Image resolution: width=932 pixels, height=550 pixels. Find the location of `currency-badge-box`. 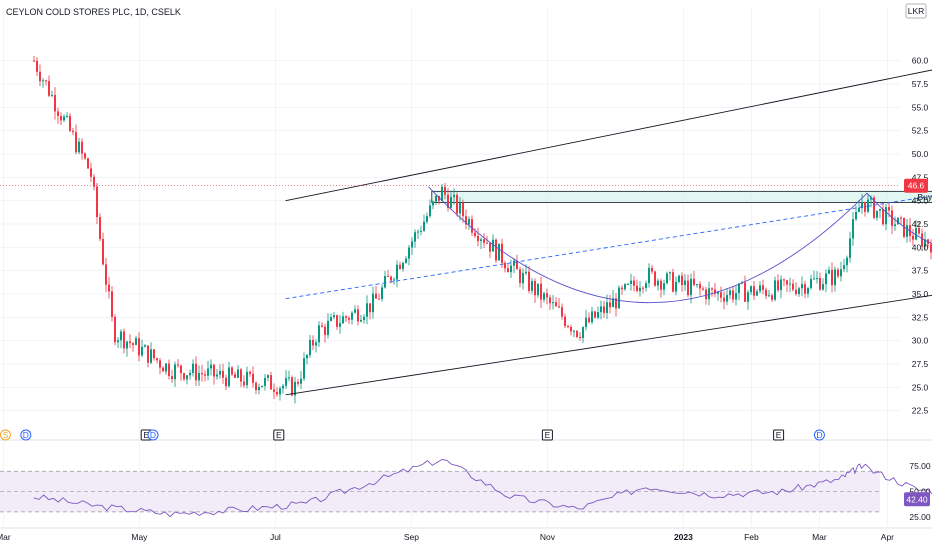

currency-badge-box is located at coordinates (916, 11).